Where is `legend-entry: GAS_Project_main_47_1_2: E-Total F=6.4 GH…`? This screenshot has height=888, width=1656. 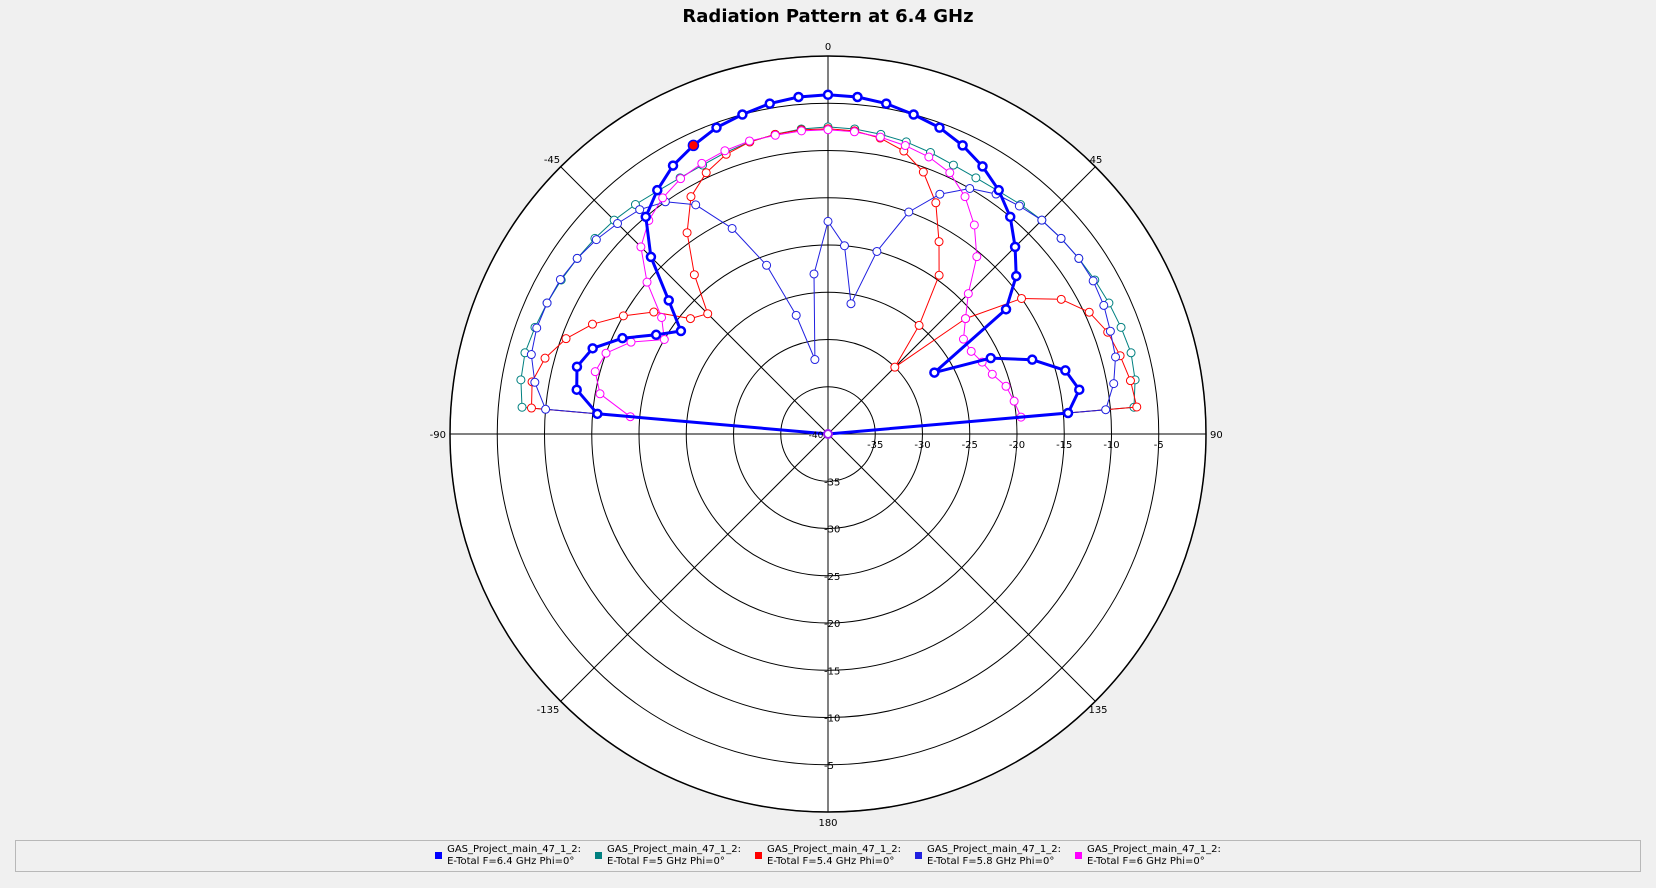 legend-entry: GAS_Project_main_47_1_2: E-Total F=6.4 GH… is located at coordinates (508, 856).